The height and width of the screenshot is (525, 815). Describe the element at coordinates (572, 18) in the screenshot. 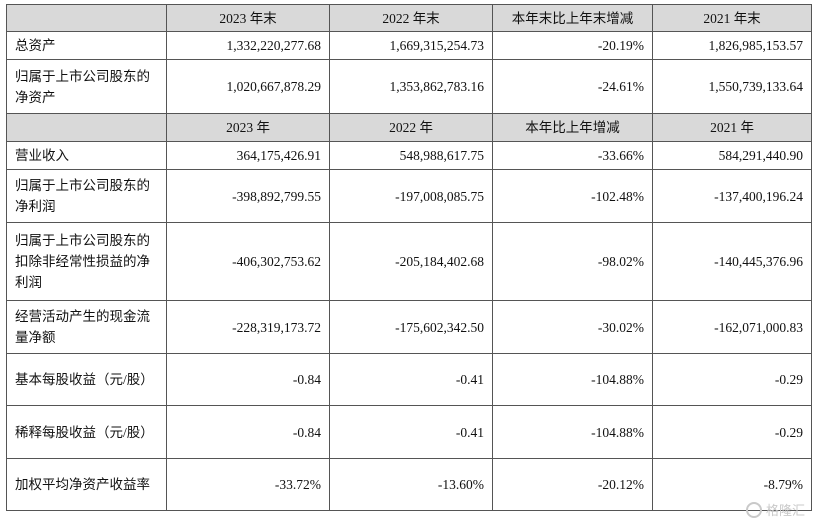

I see `header-cell: 本年末比上年末增减` at that location.